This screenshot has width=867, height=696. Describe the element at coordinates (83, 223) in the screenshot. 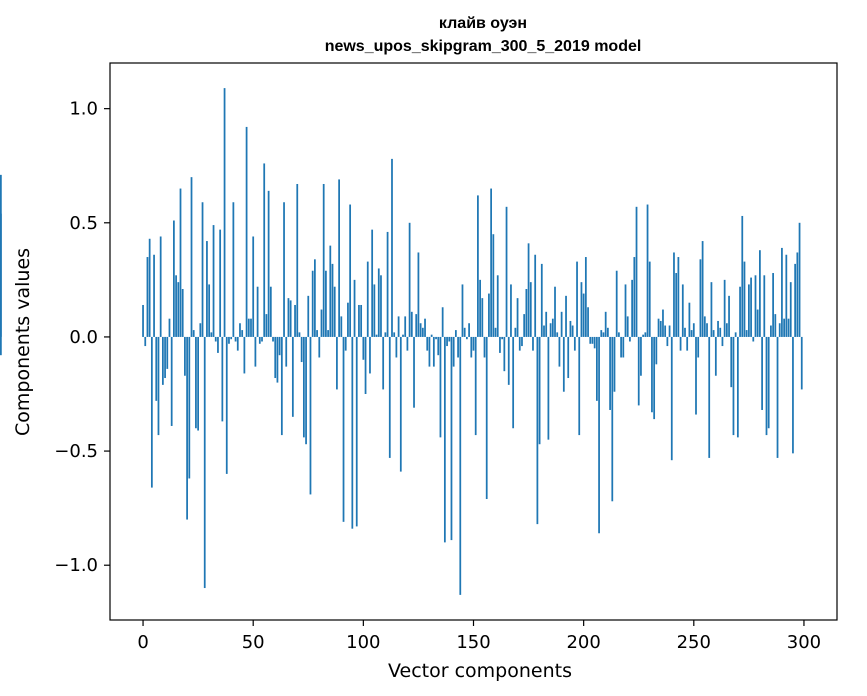

I see `y-tick-label: 0.5` at that location.